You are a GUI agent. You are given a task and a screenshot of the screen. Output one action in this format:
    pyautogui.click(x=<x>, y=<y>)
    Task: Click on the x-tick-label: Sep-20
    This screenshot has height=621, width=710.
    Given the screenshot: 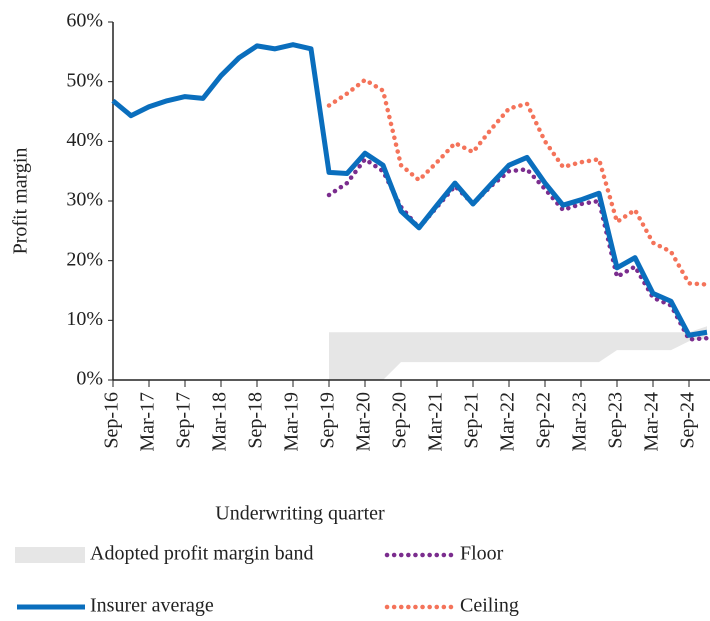 What is the action you would take?
    pyautogui.click(x=400, y=420)
    